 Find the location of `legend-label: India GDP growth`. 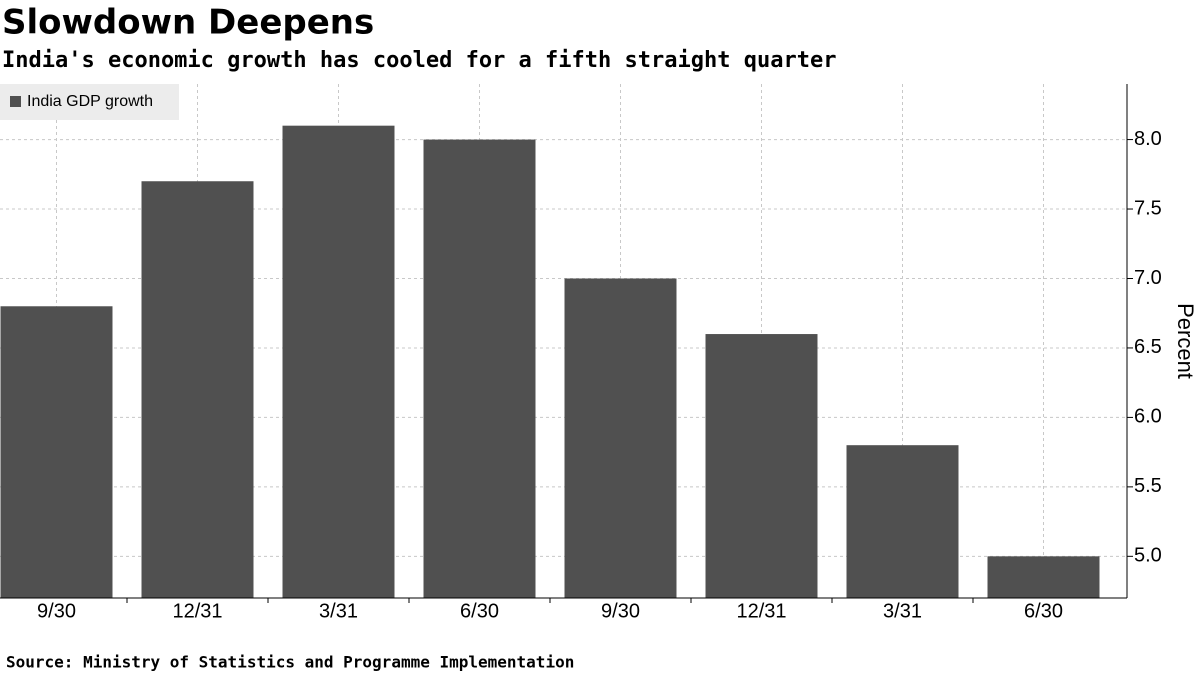

legend-label: India GDP growth is located at coordinates (90, 101).